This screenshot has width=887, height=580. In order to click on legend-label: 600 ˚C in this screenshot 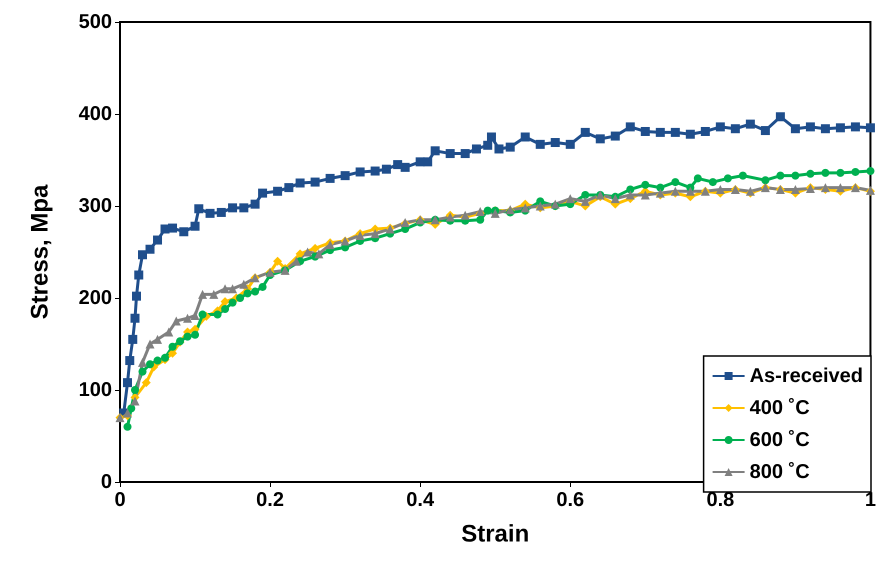, I will do `click(780, 440)`.